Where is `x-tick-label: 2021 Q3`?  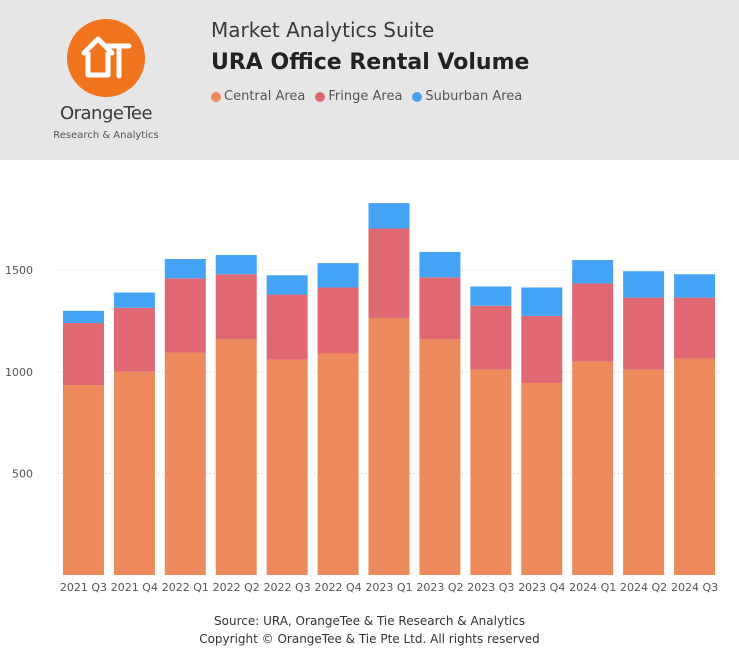 x-tick-label: 2021 Q3 is located at coordinates (83, 587).